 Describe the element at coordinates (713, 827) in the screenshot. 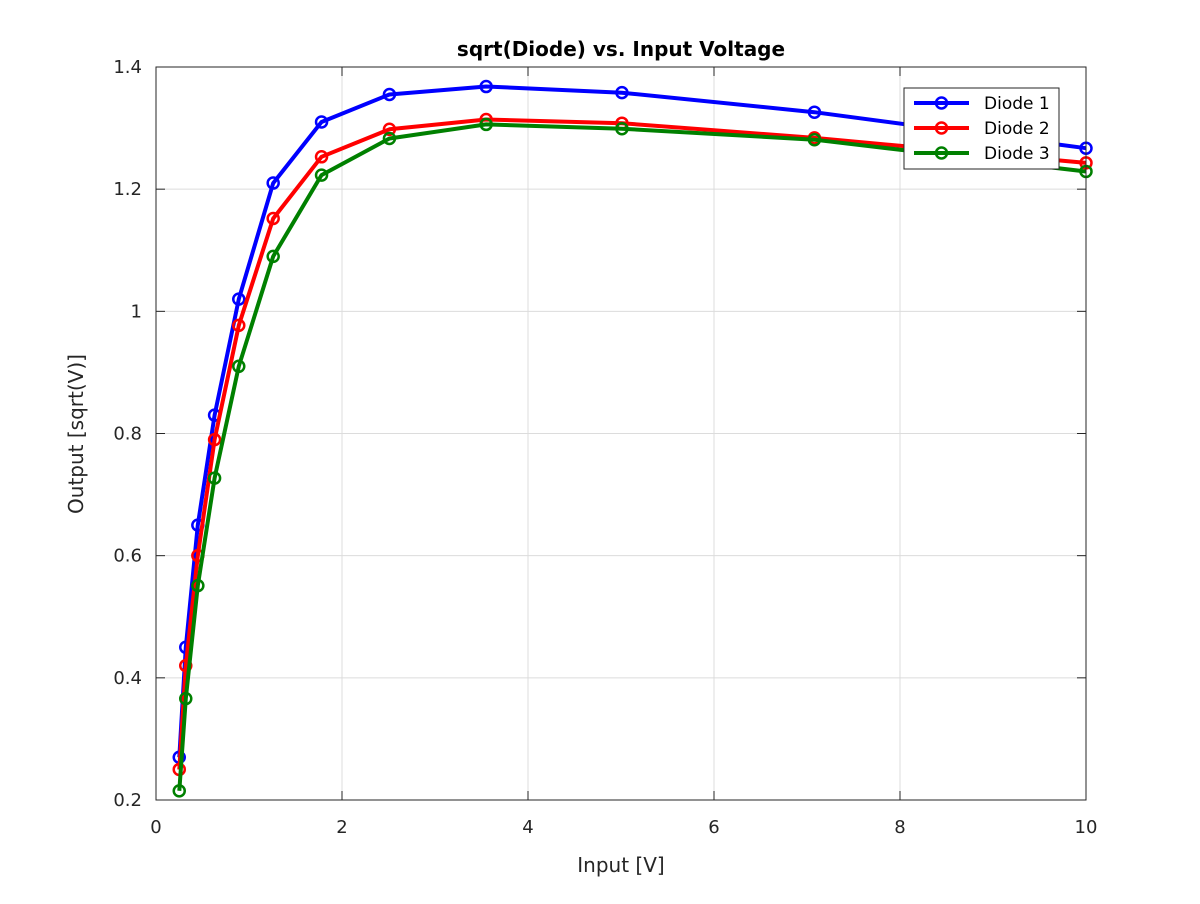

I see `x-tick-label: 6` at that location.